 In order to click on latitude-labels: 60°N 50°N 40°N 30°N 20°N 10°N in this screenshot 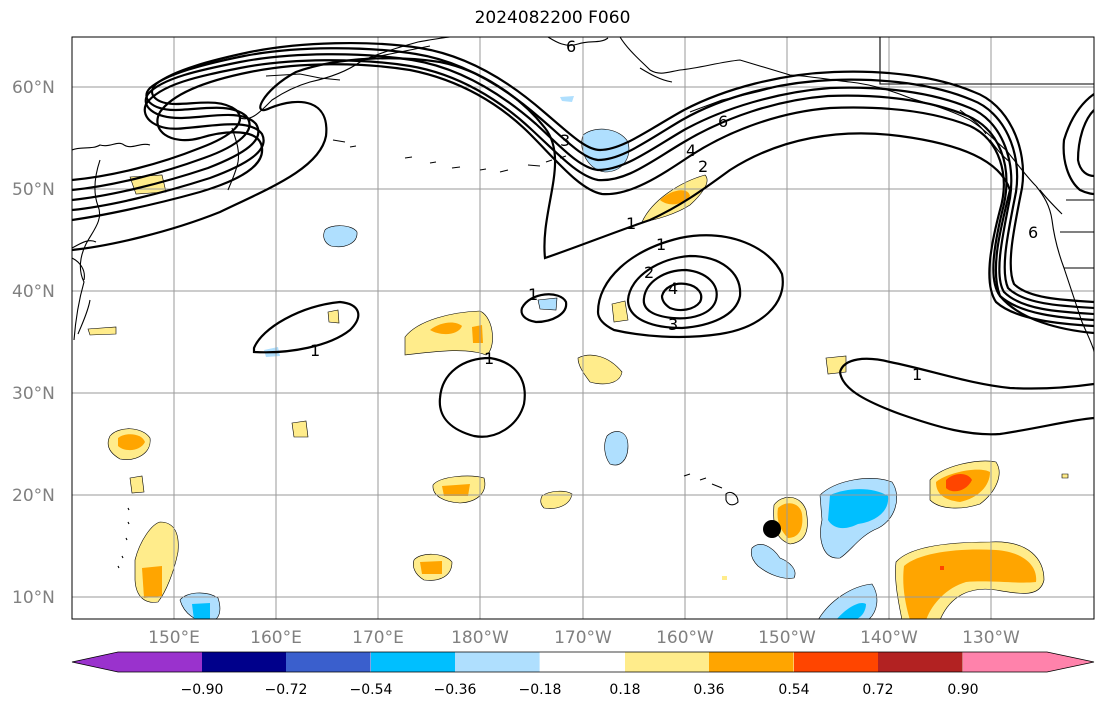, I will do `click(33, 343)`.